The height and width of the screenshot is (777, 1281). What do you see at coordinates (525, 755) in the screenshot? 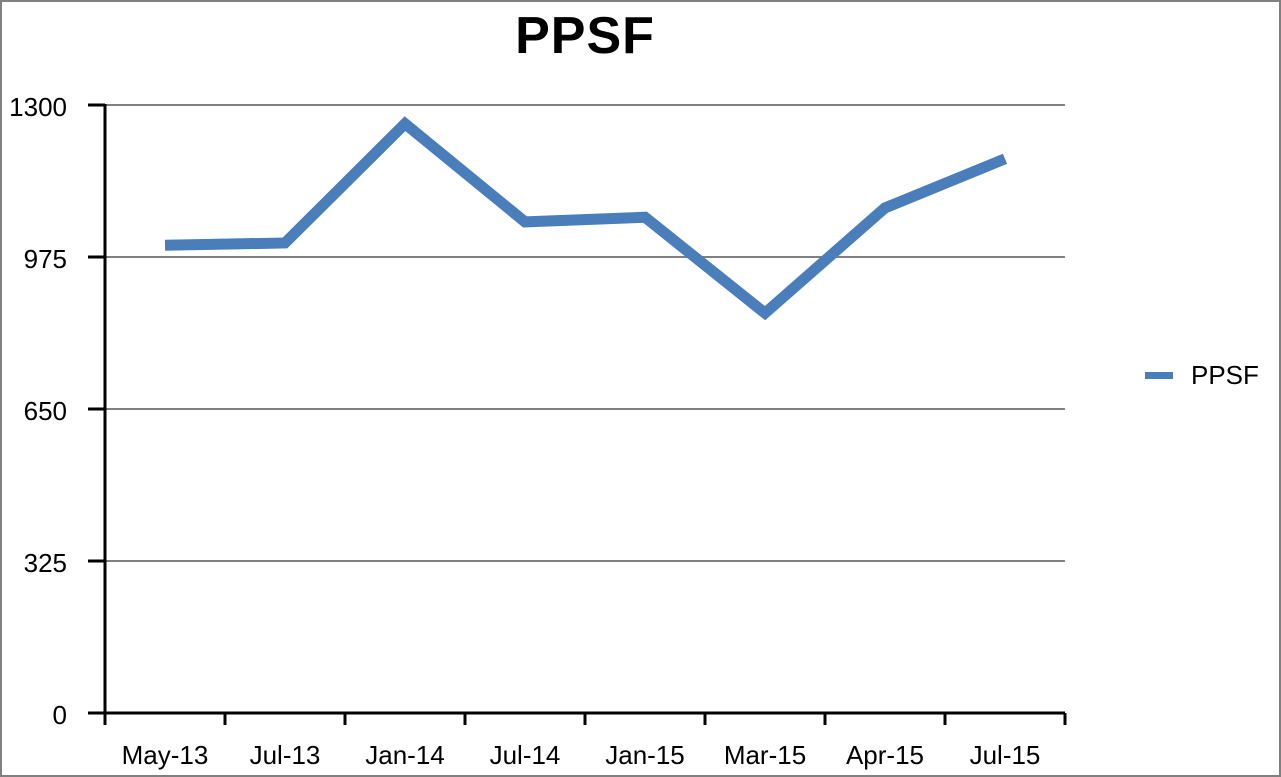
I see `x-axis-category-label: Jul-14` at bounding box center [525, 755].